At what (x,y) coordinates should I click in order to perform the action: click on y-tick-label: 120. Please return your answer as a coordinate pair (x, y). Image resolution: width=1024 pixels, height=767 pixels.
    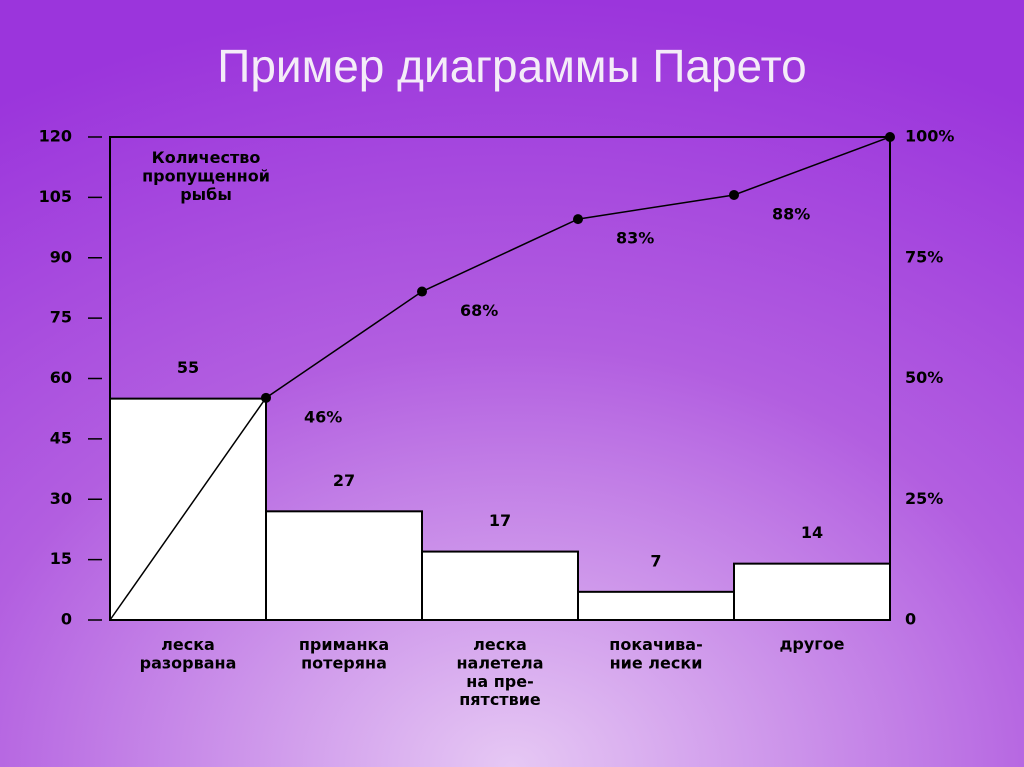
    Looking at the image, I should click on (55, 136).